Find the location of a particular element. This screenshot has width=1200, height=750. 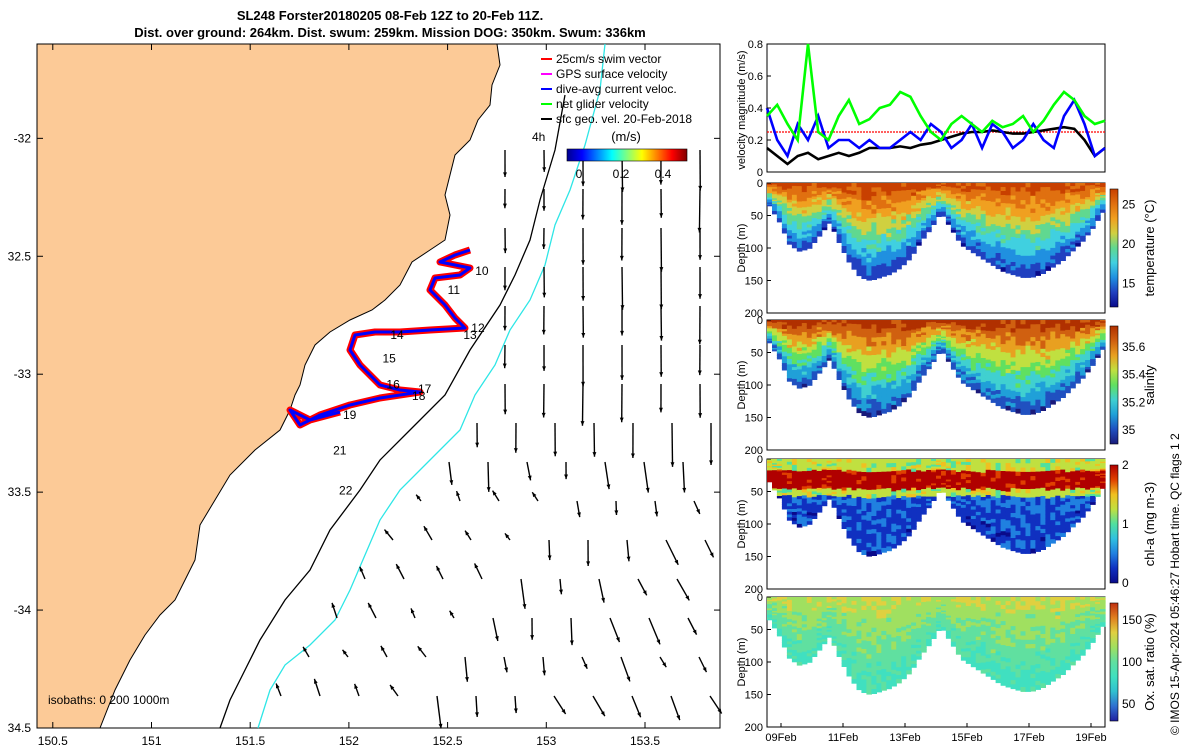

lon-tick-label: 153.5 is located at coordinates (645, 741).